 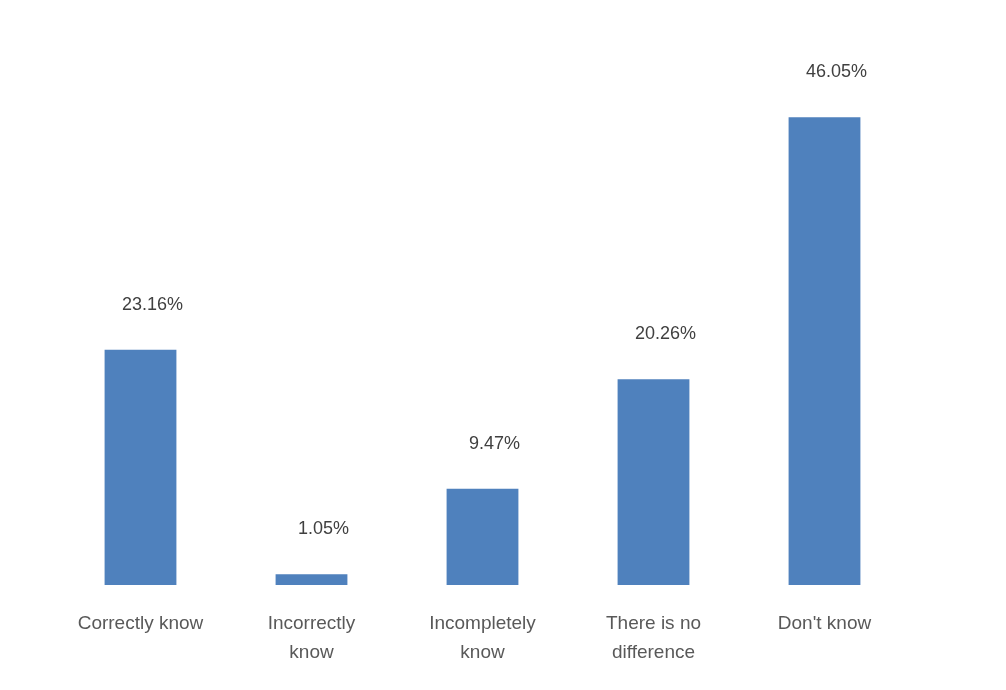 What do you see at coordinates (483, 636) in the screenshot?
I see `x-tick-label: Incompletely know` at bounding box center [483, 636].